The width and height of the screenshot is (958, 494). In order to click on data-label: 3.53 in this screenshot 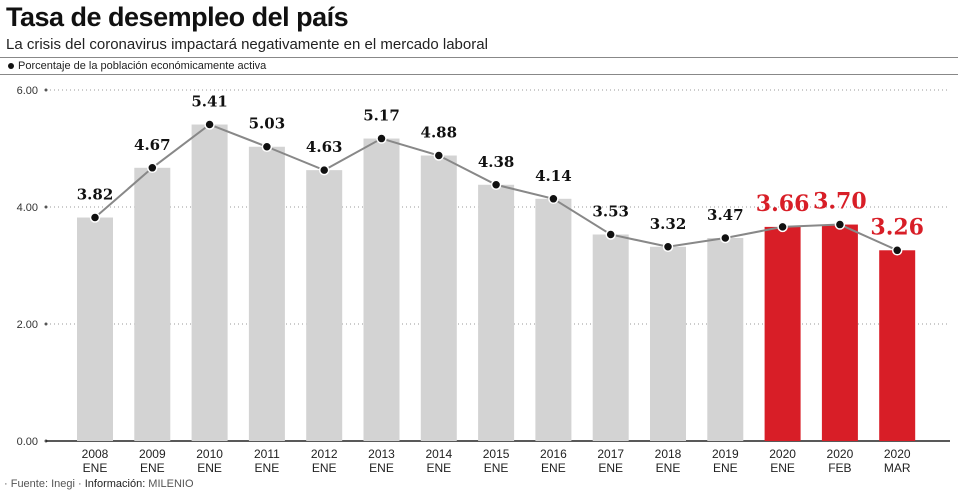, I will do `click(610, 211)`.